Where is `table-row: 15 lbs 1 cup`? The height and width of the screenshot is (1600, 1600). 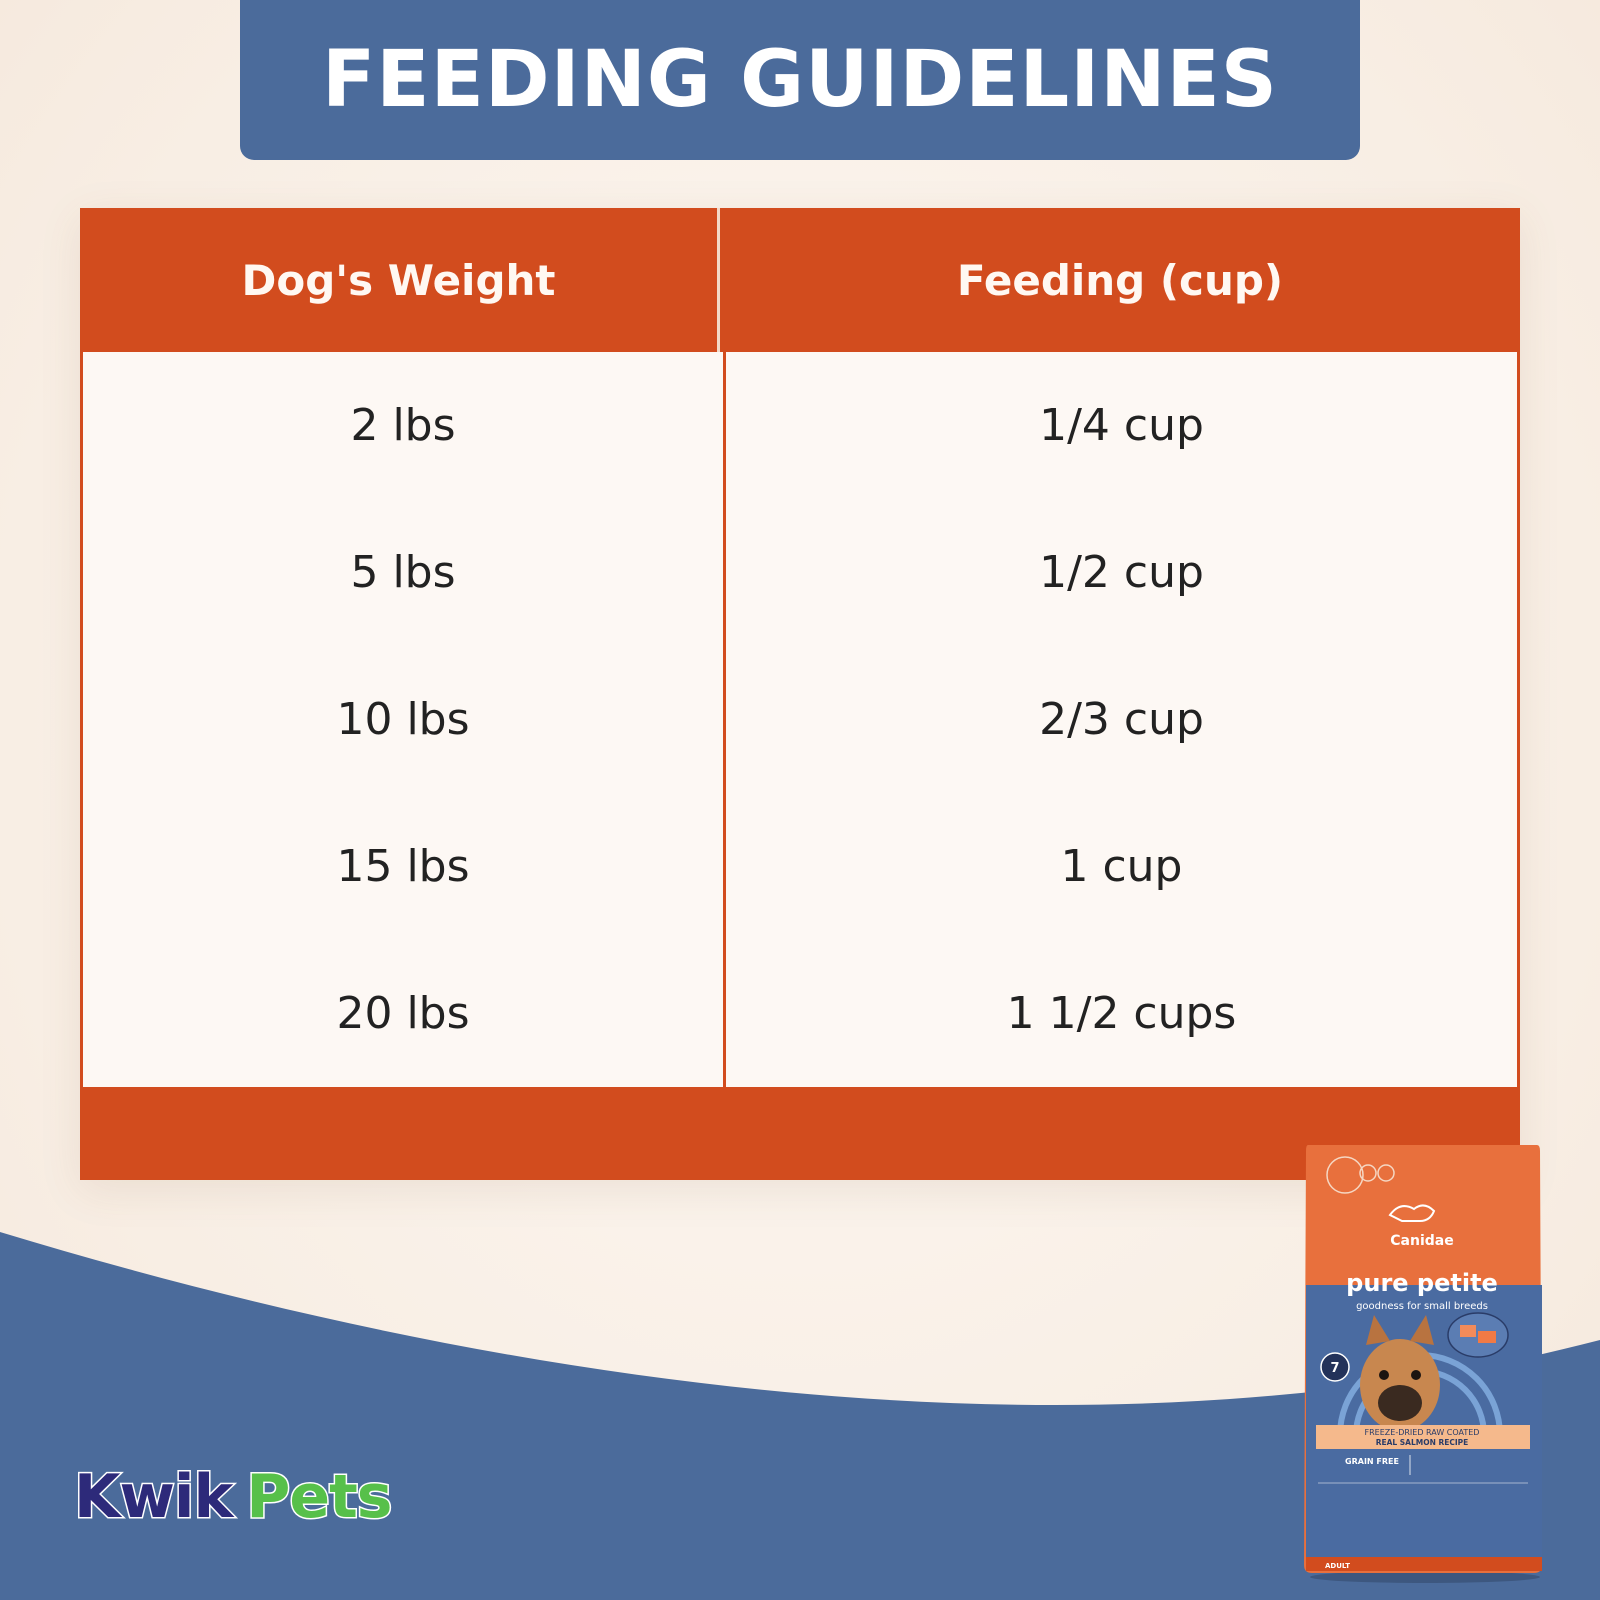
table-row: 15 lbs 1 cup is located at coordinates (800, 866).